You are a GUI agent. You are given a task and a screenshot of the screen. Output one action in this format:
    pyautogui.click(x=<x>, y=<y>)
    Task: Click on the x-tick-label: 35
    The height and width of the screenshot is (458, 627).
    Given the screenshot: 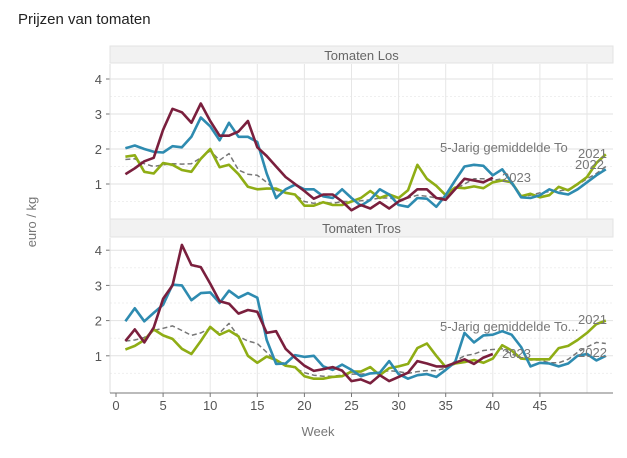 What is the action you would take?
    pyautogui.click(x=445, y=405)
    